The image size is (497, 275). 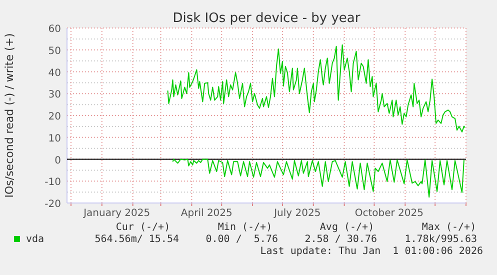 What do you see at coordinates (54, 73) in the screenshot?
I see `y-tick-label: 40` at bounding box center [54, 73].